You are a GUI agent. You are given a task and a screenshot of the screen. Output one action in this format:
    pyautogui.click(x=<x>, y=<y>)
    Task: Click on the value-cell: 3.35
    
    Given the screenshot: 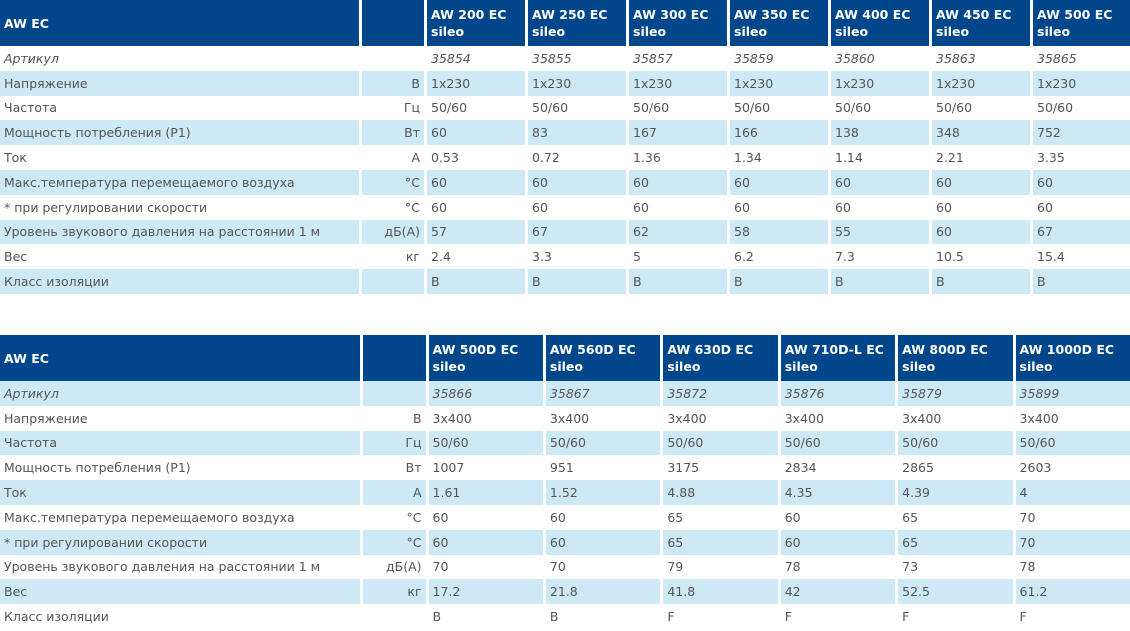 What is the action you would take?
    pyautogui.click(x=1051, y=158)
    